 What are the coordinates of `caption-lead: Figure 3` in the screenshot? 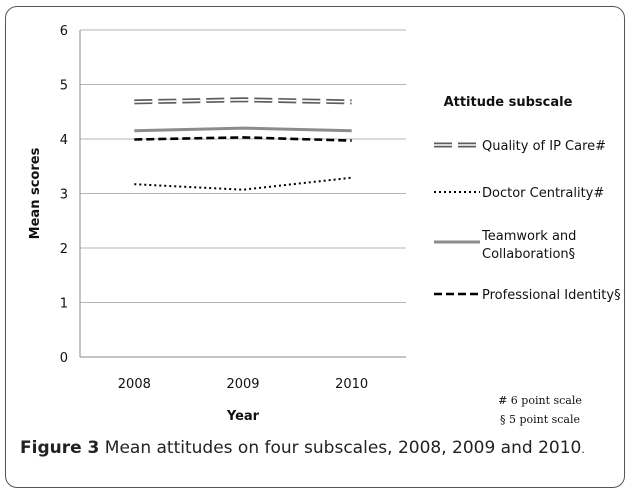 It's located at (60, 448).